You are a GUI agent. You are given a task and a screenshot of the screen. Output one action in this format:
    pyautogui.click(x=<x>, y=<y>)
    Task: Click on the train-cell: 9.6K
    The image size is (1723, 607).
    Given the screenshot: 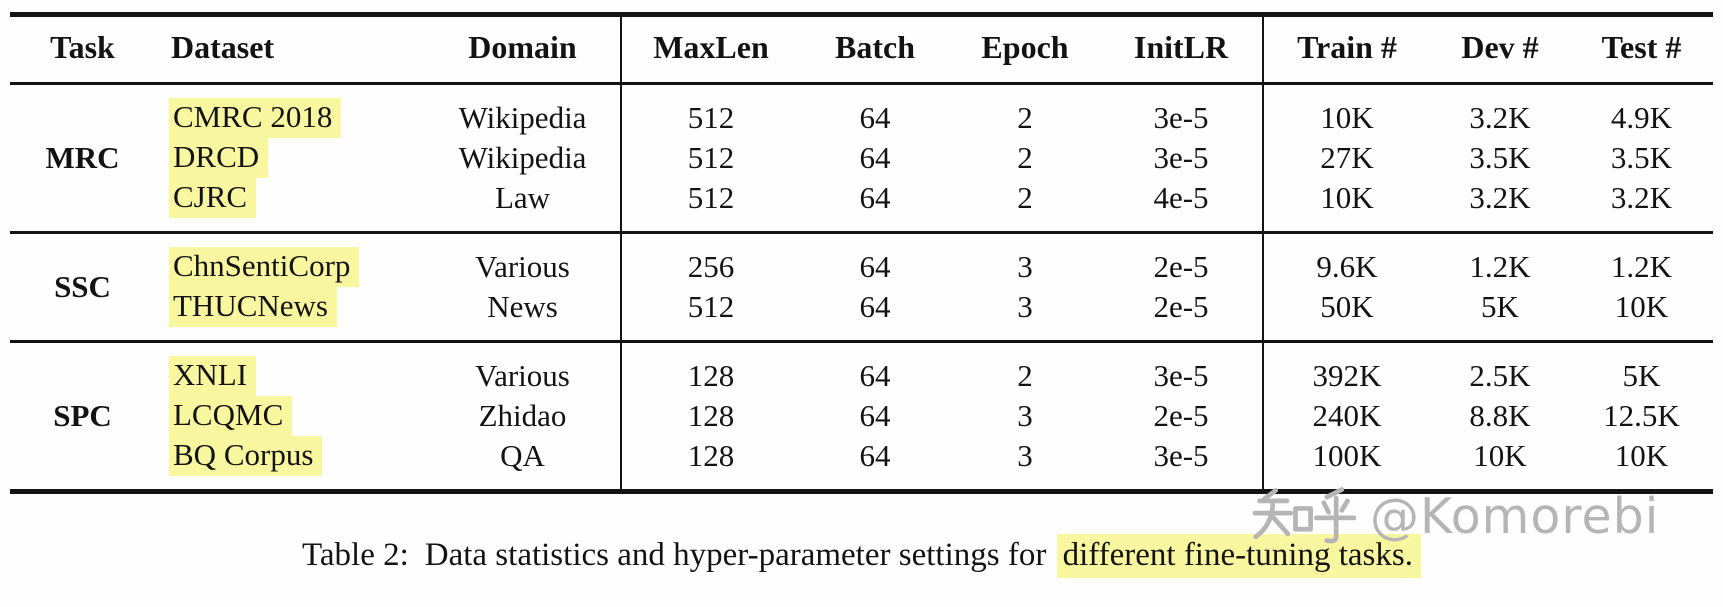 What is the action you would take?
    pyautogui.click(x=1346, y=259)
    